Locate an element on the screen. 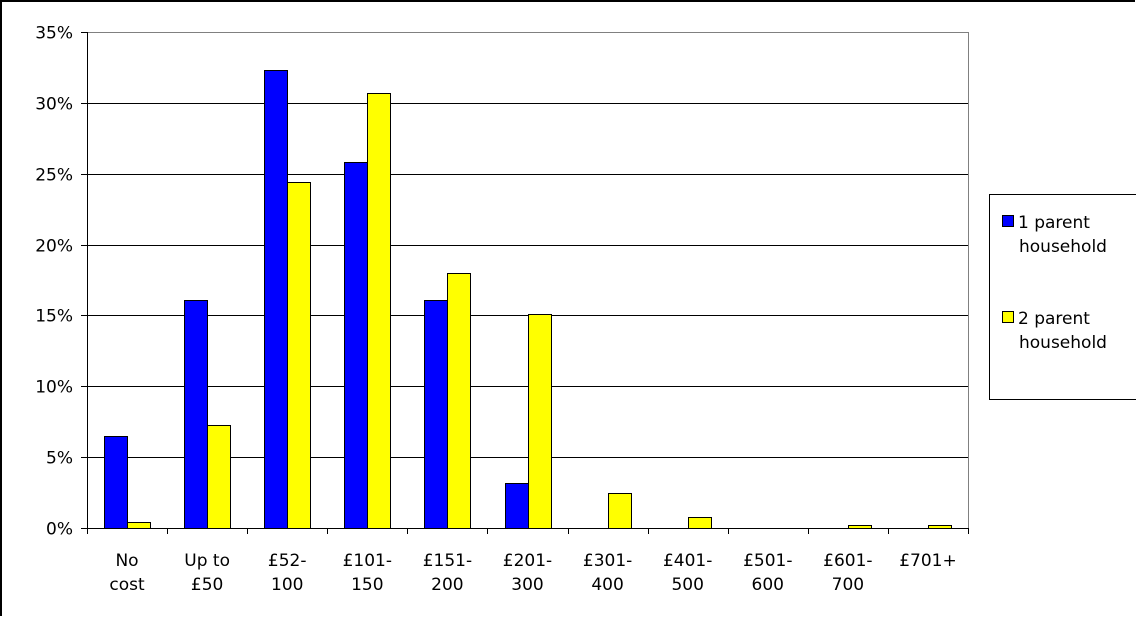 The height and width of the screenshot is (617, 1136). x-tick-label: 700 is located at coordinates (848, 585).